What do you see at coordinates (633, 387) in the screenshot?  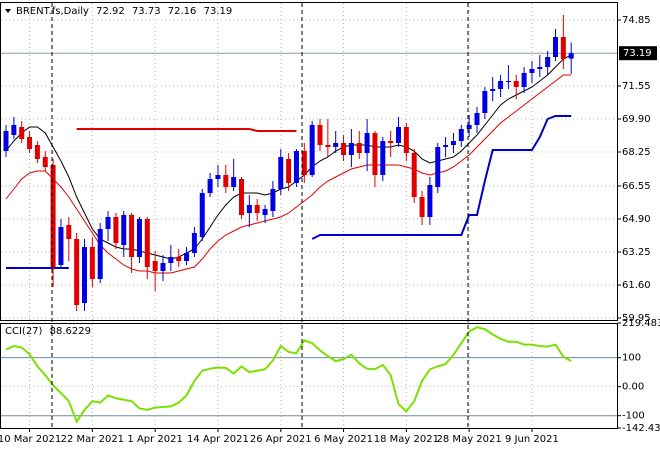 I see `y-tick-label: 0.00` at bounding box center [633, 387].